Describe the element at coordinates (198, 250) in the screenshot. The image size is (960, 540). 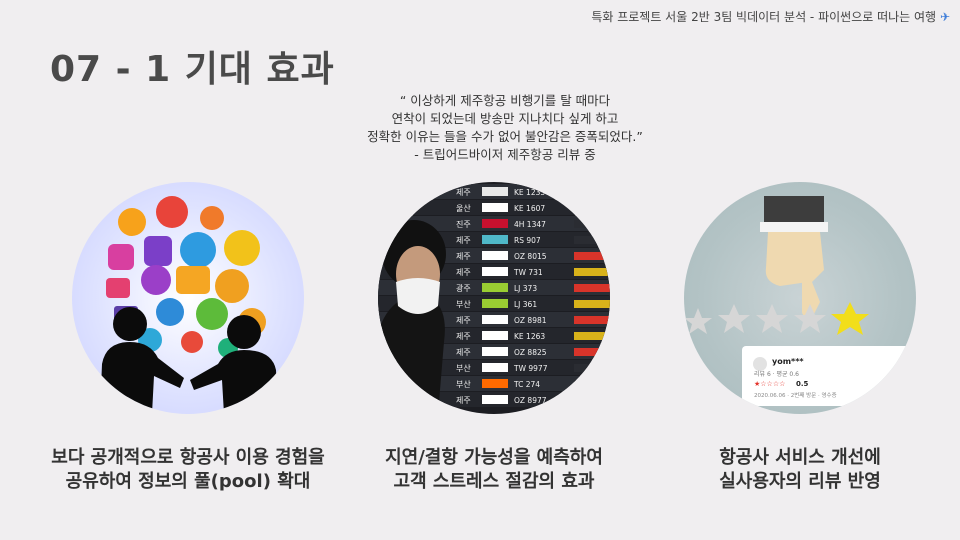
I see `search-icon` at that location.